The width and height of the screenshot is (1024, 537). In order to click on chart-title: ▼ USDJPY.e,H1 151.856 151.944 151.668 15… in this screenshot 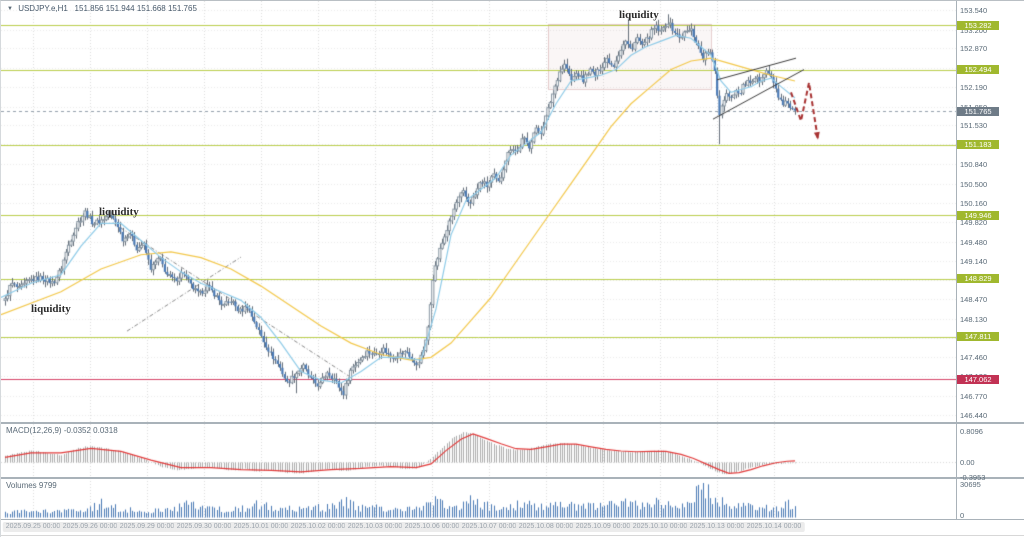, I will do `click(102, 8)`.